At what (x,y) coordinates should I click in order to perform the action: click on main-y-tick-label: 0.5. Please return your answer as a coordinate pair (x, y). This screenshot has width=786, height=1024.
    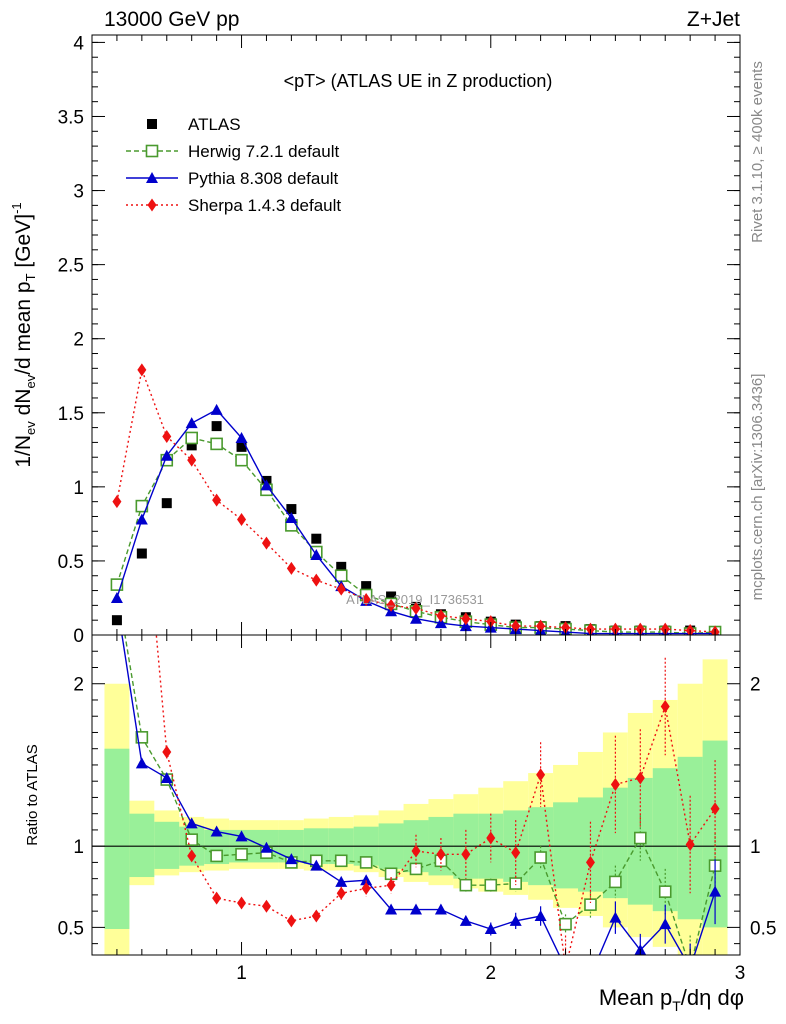
    Looking at the image, I should click on (71, 562).